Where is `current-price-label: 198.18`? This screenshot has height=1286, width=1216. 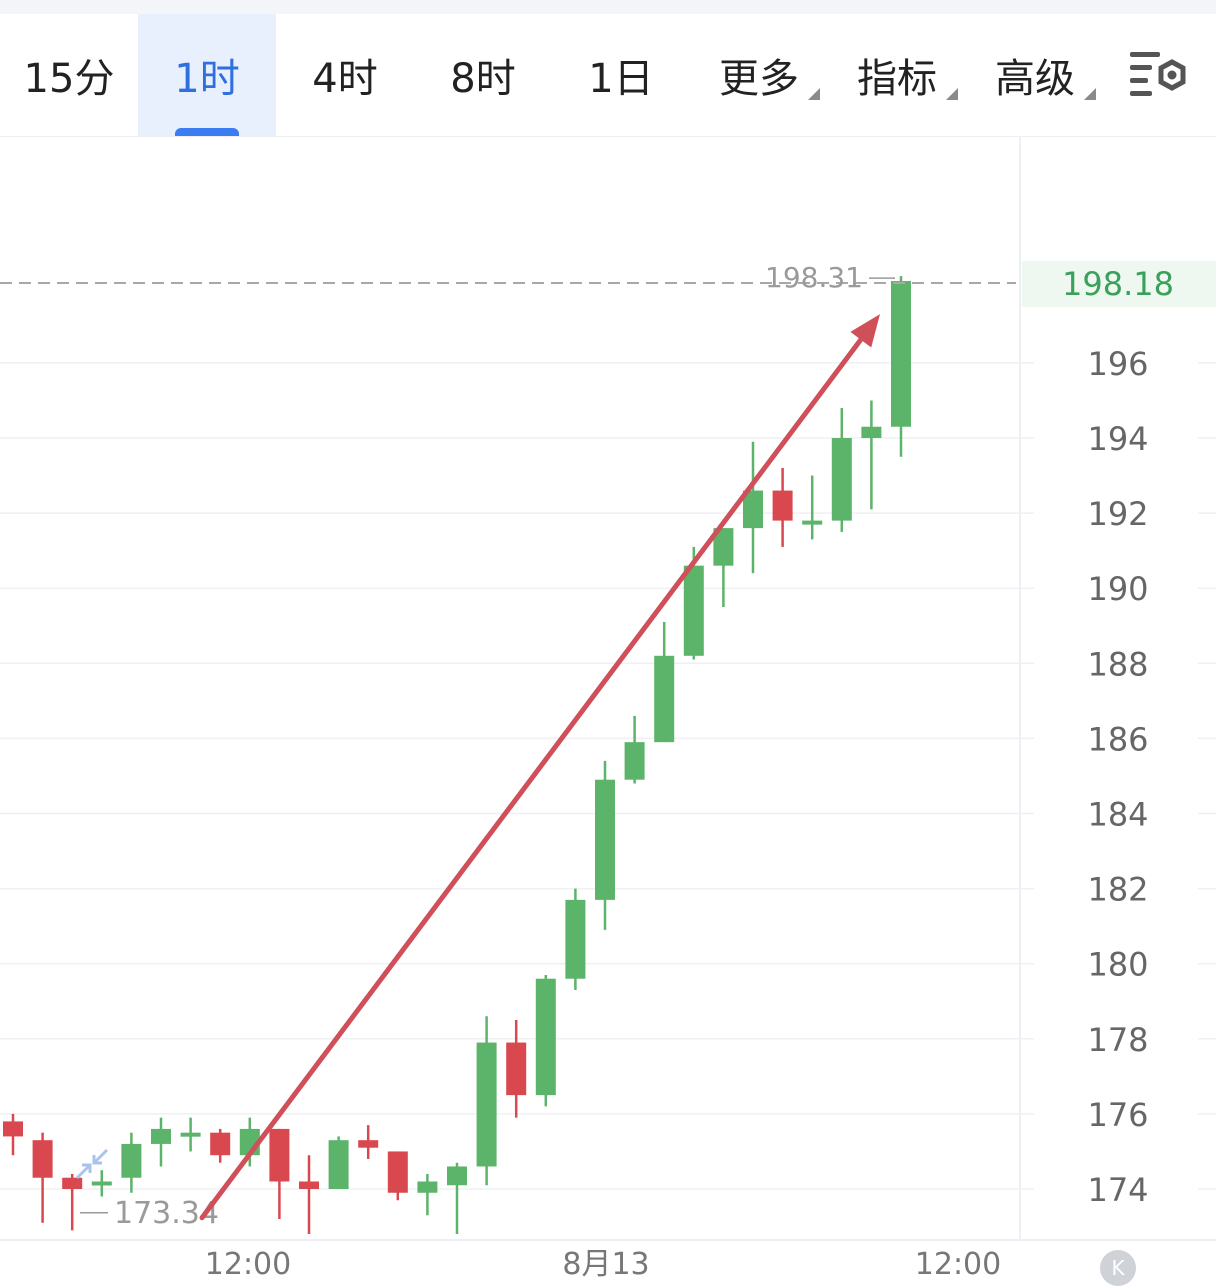
current-price-label: 198.18 is located at coordinates (1118, 284).